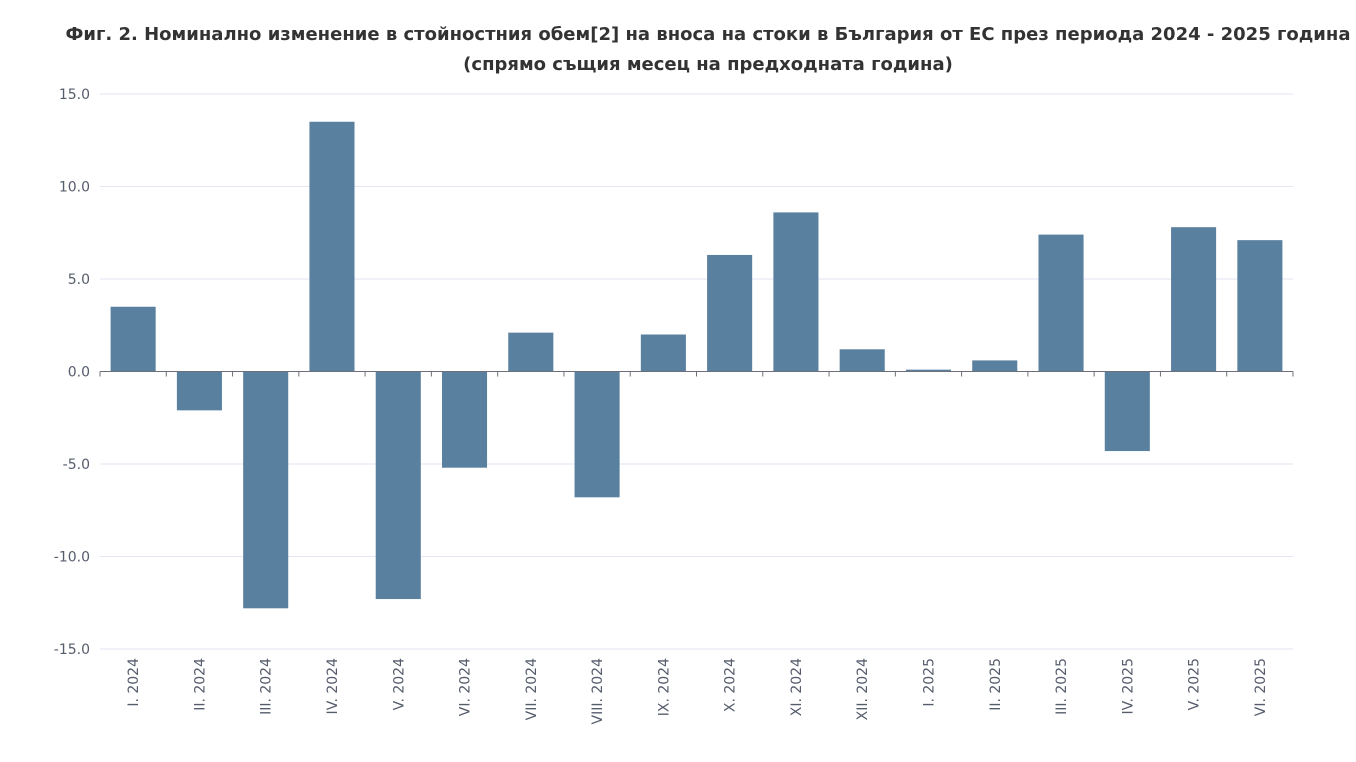 The width and height of the screenshot is (1356, 762). Describe the element at coordinates (74, 188) in the screenshot. I see `y-tick-label: 10.0` at that location.